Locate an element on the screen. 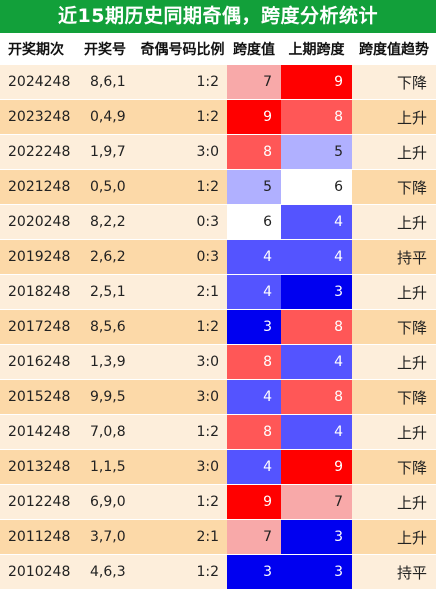  prev-span-cell: 6 is located at coordinates (316, 187).